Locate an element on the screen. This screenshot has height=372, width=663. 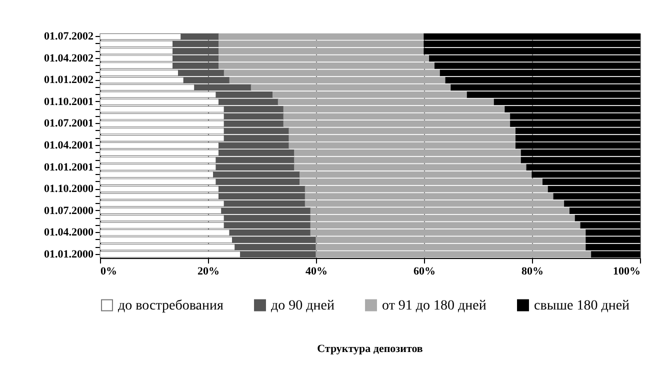
y-tick-label: 01.07.2000 is located at coordinates (69, 210).